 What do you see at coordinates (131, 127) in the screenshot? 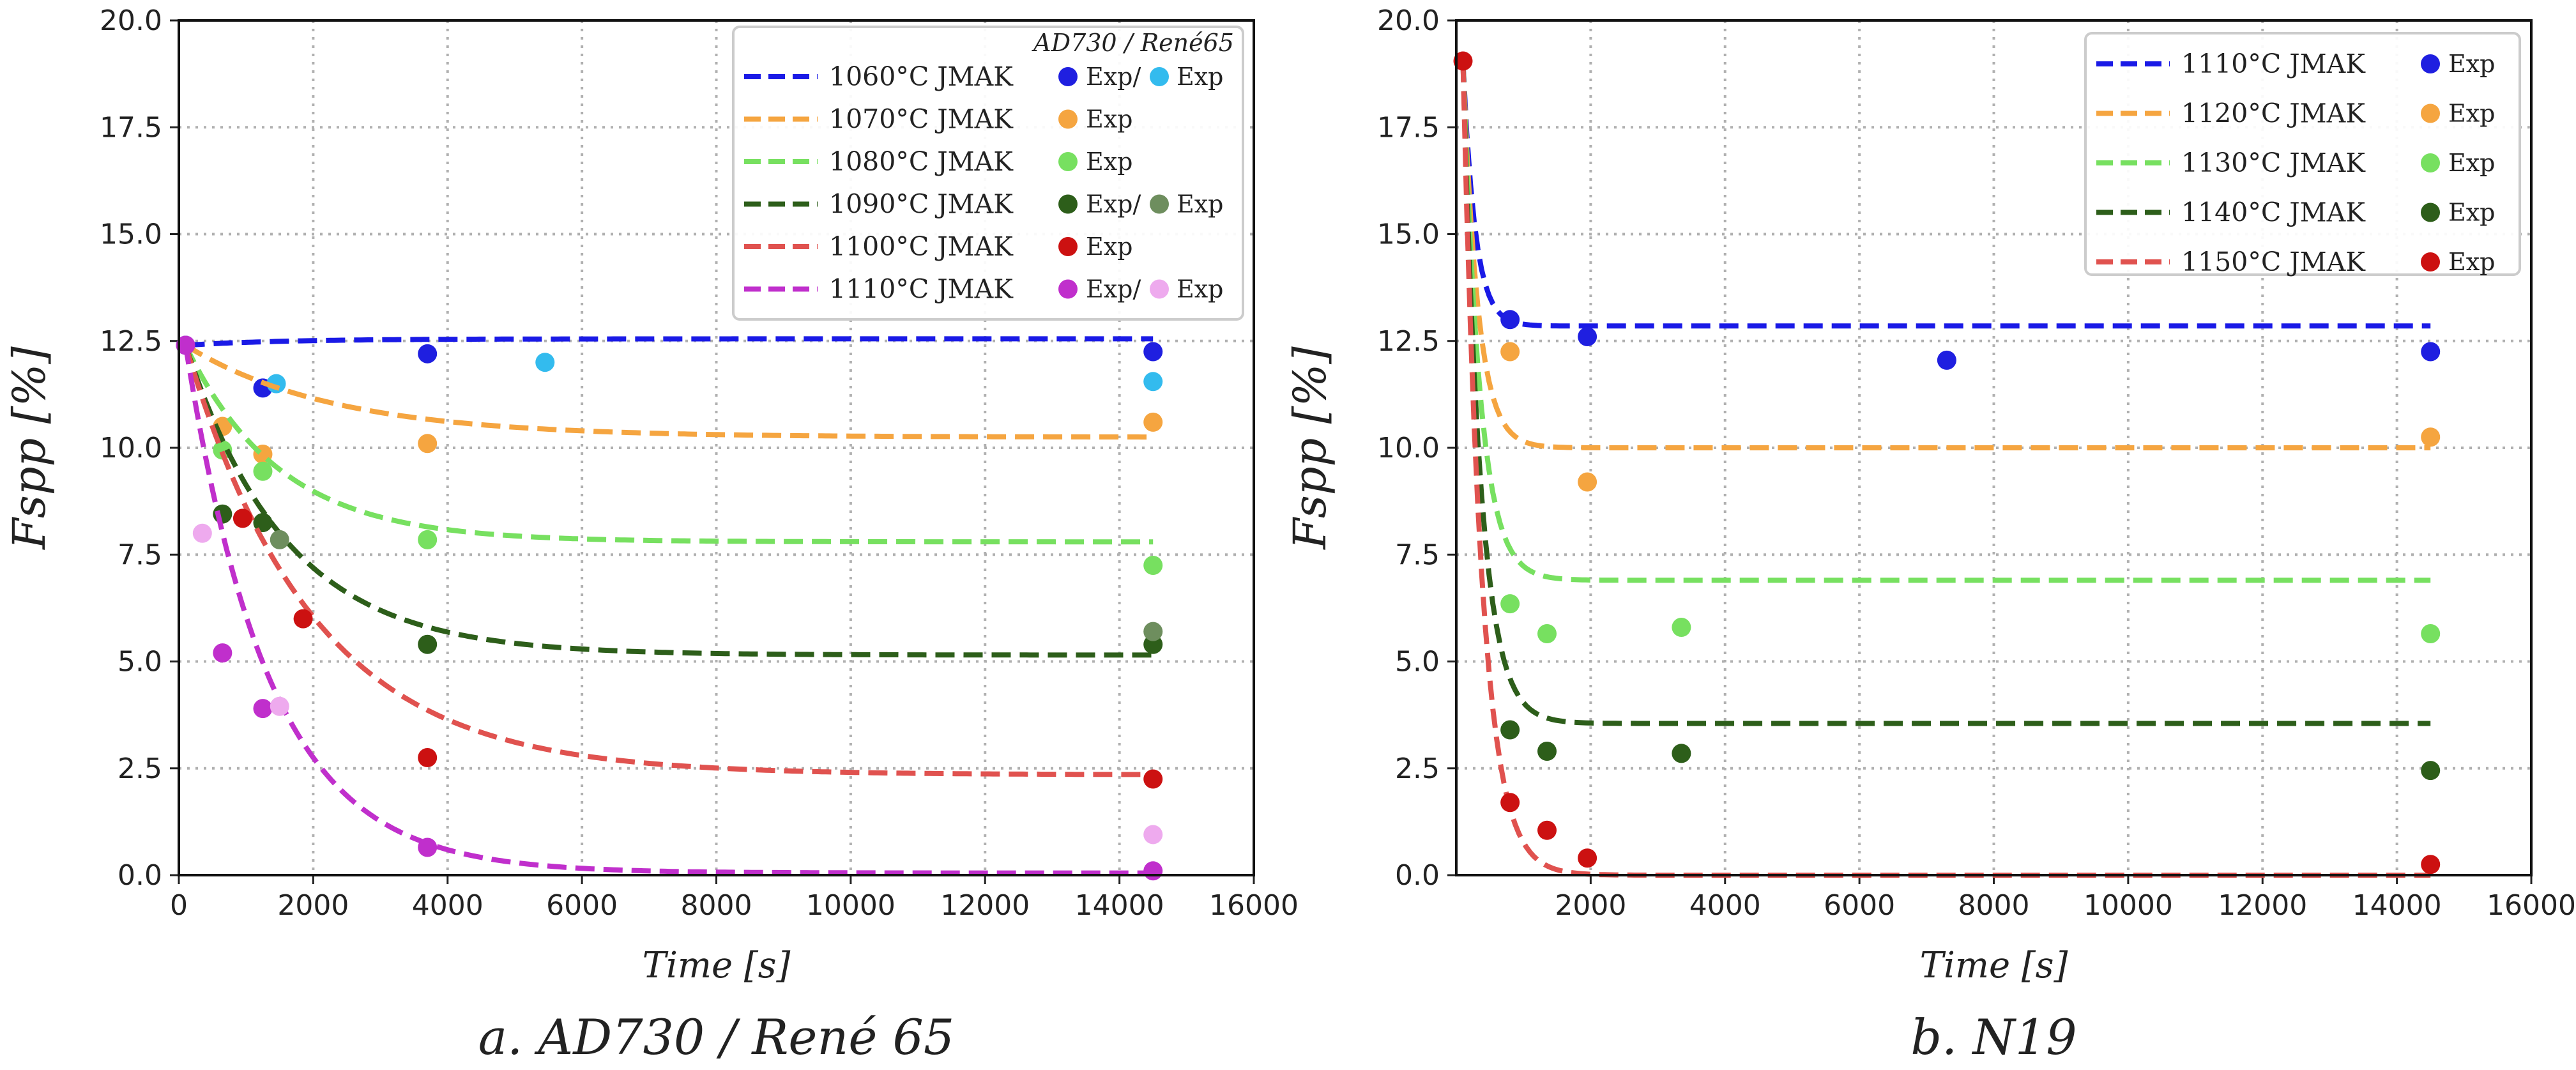
I see `y-tick-label: 17.5` at bounding box center [131, 127].